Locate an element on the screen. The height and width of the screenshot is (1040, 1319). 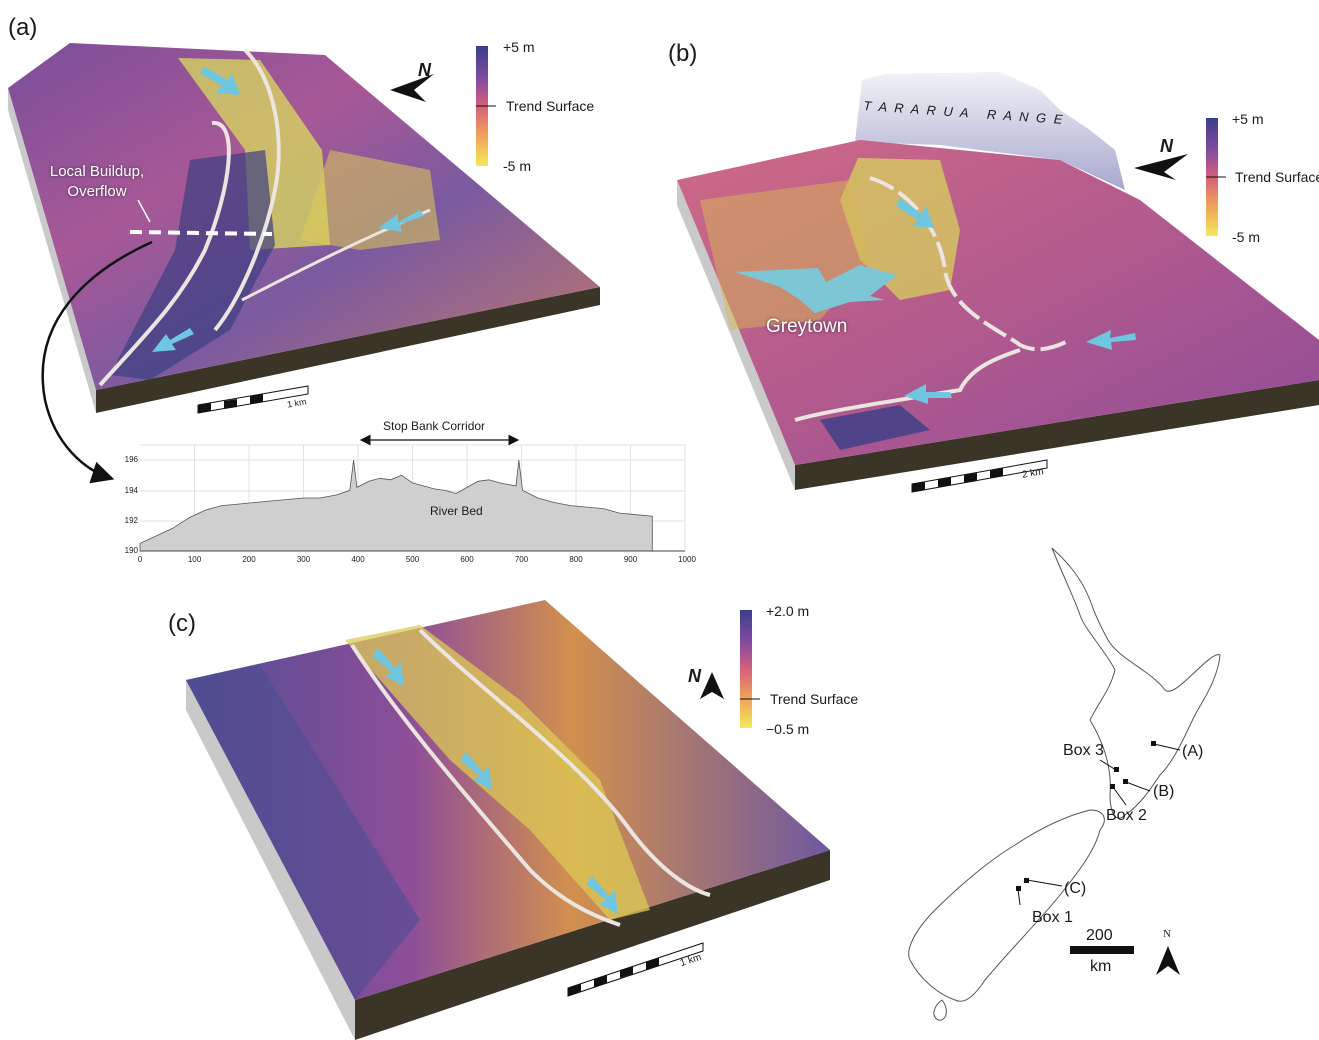
profile-ytick: 190 is located at coordinates (131, 550).